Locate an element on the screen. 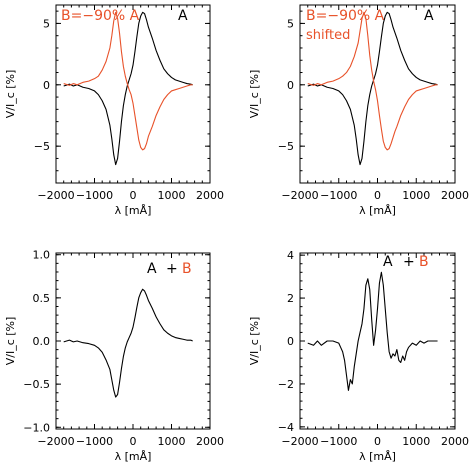 The width and height of the screenshot is (473, 467). y-tick-label: 2 is located at coordinates (290, 298).